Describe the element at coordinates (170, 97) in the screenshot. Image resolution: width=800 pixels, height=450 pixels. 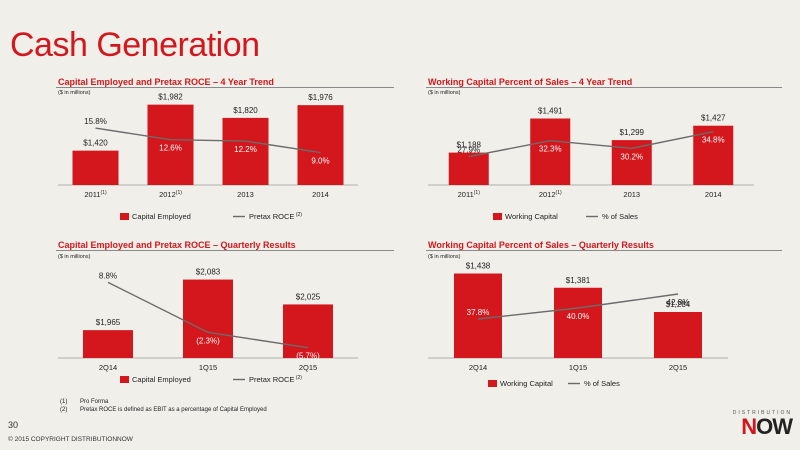
I see `bar-label: $1,982` at that location.